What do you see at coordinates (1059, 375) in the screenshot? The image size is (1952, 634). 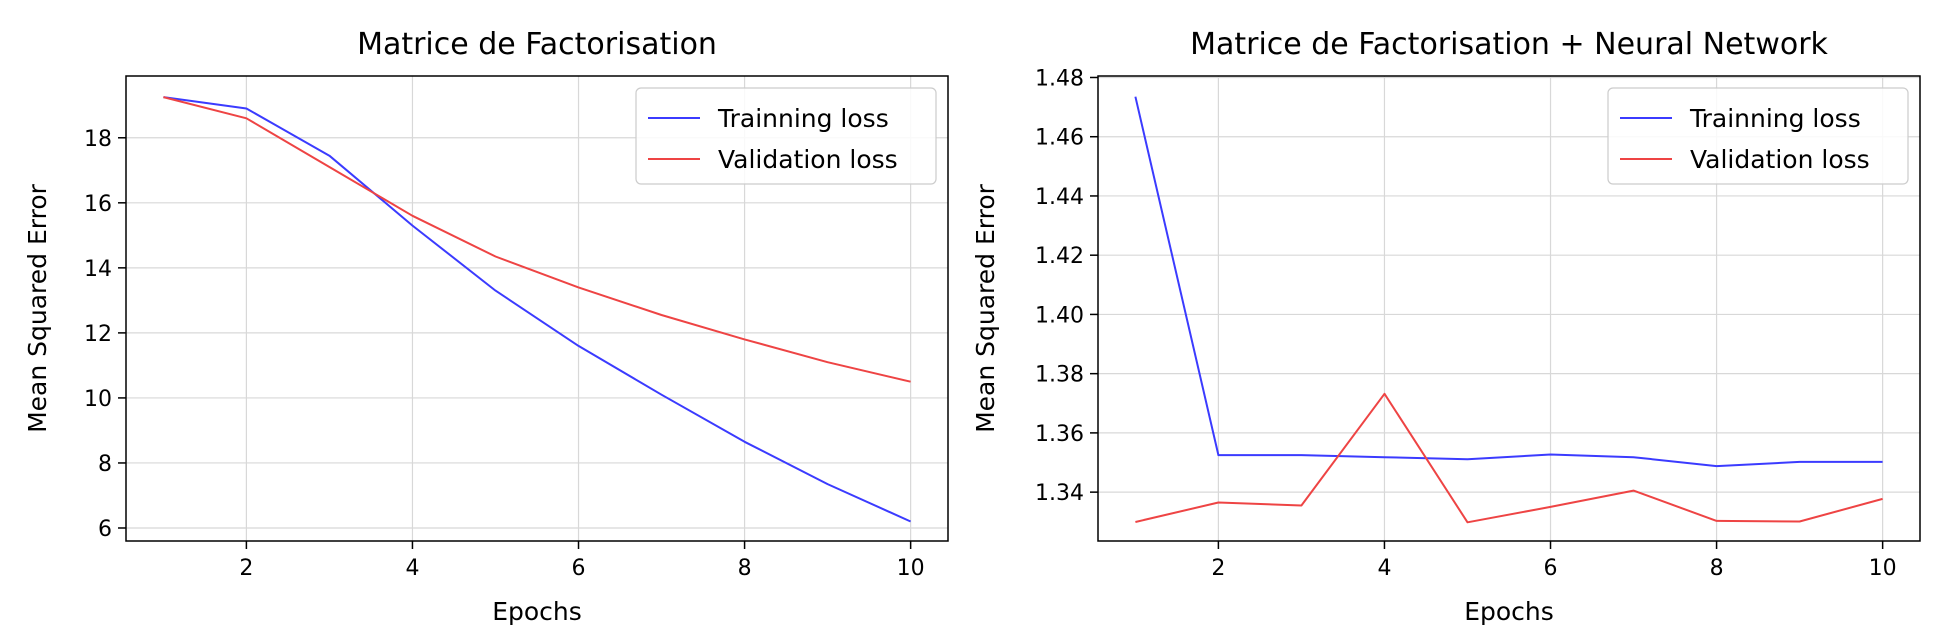 I see `y-tick-label: 1.38` at bounding box center [1059, 375].